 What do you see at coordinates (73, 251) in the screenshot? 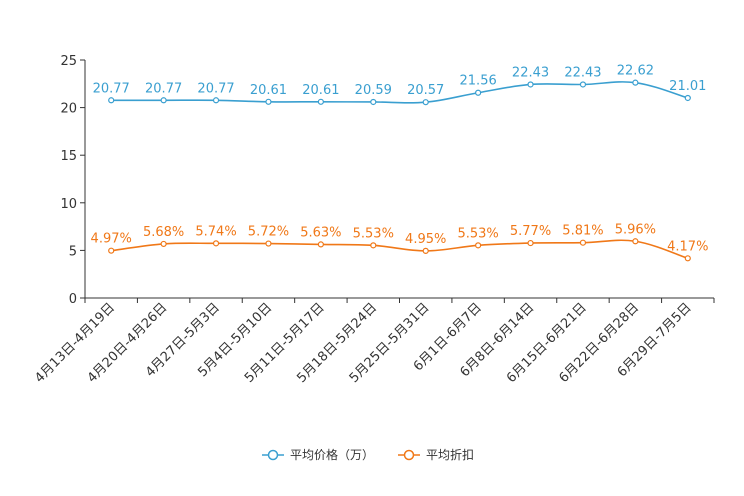
I see `y-tick-label: 5` at bounding box center [73, 251].